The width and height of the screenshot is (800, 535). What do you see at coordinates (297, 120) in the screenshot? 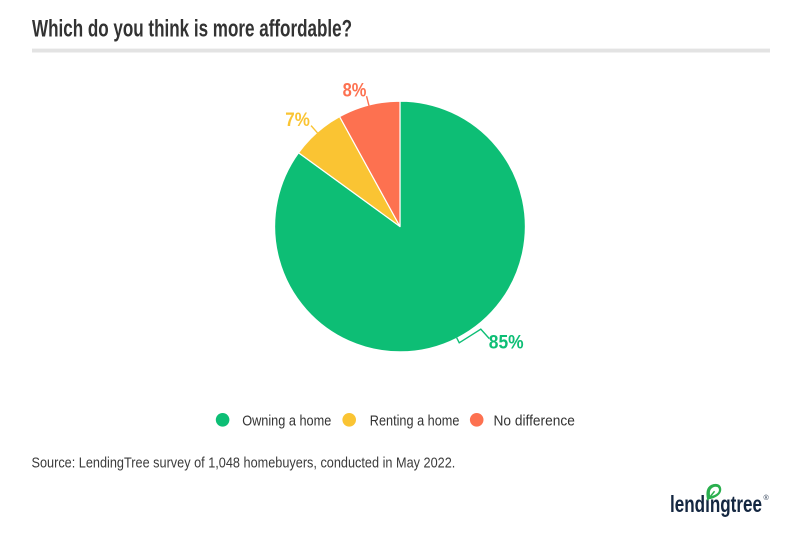
I see `svg-text: 7%` at bounding box center [297, 120].